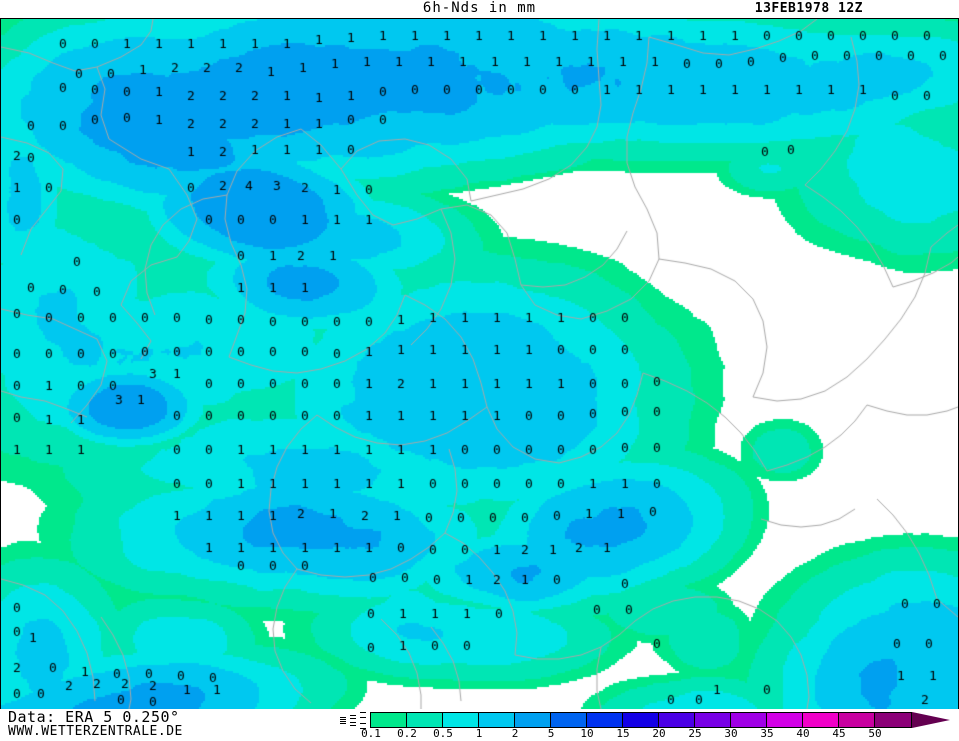  Describe the element at coordinates (731, 733) in the screenshot. I see `legend-tick-30: 30` at that location.